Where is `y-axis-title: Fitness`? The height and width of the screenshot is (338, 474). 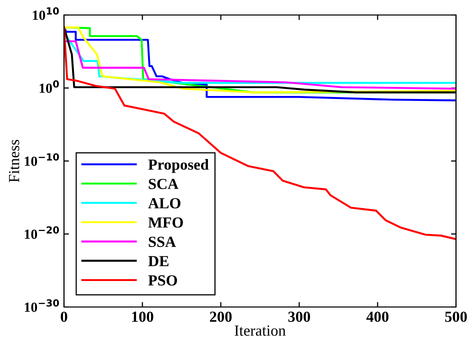 y-axis-title: Fitness is located at coordinates (14, 161).